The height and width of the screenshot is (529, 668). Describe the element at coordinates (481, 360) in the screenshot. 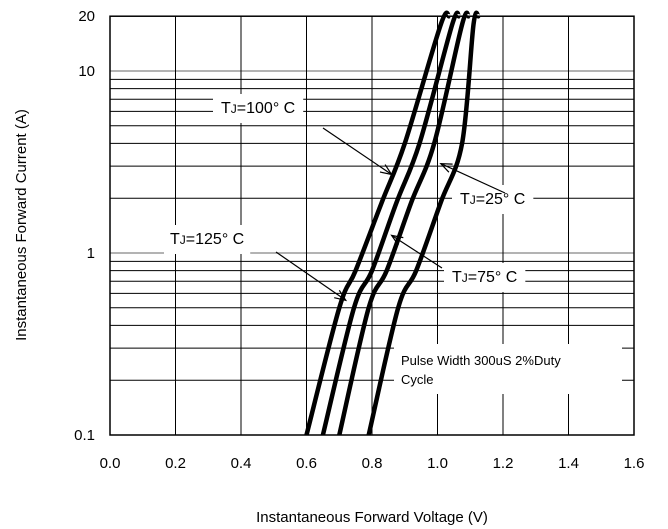

I see `pulse-note-line-1: Pulse Width 300uS 2%Duty` at that location.